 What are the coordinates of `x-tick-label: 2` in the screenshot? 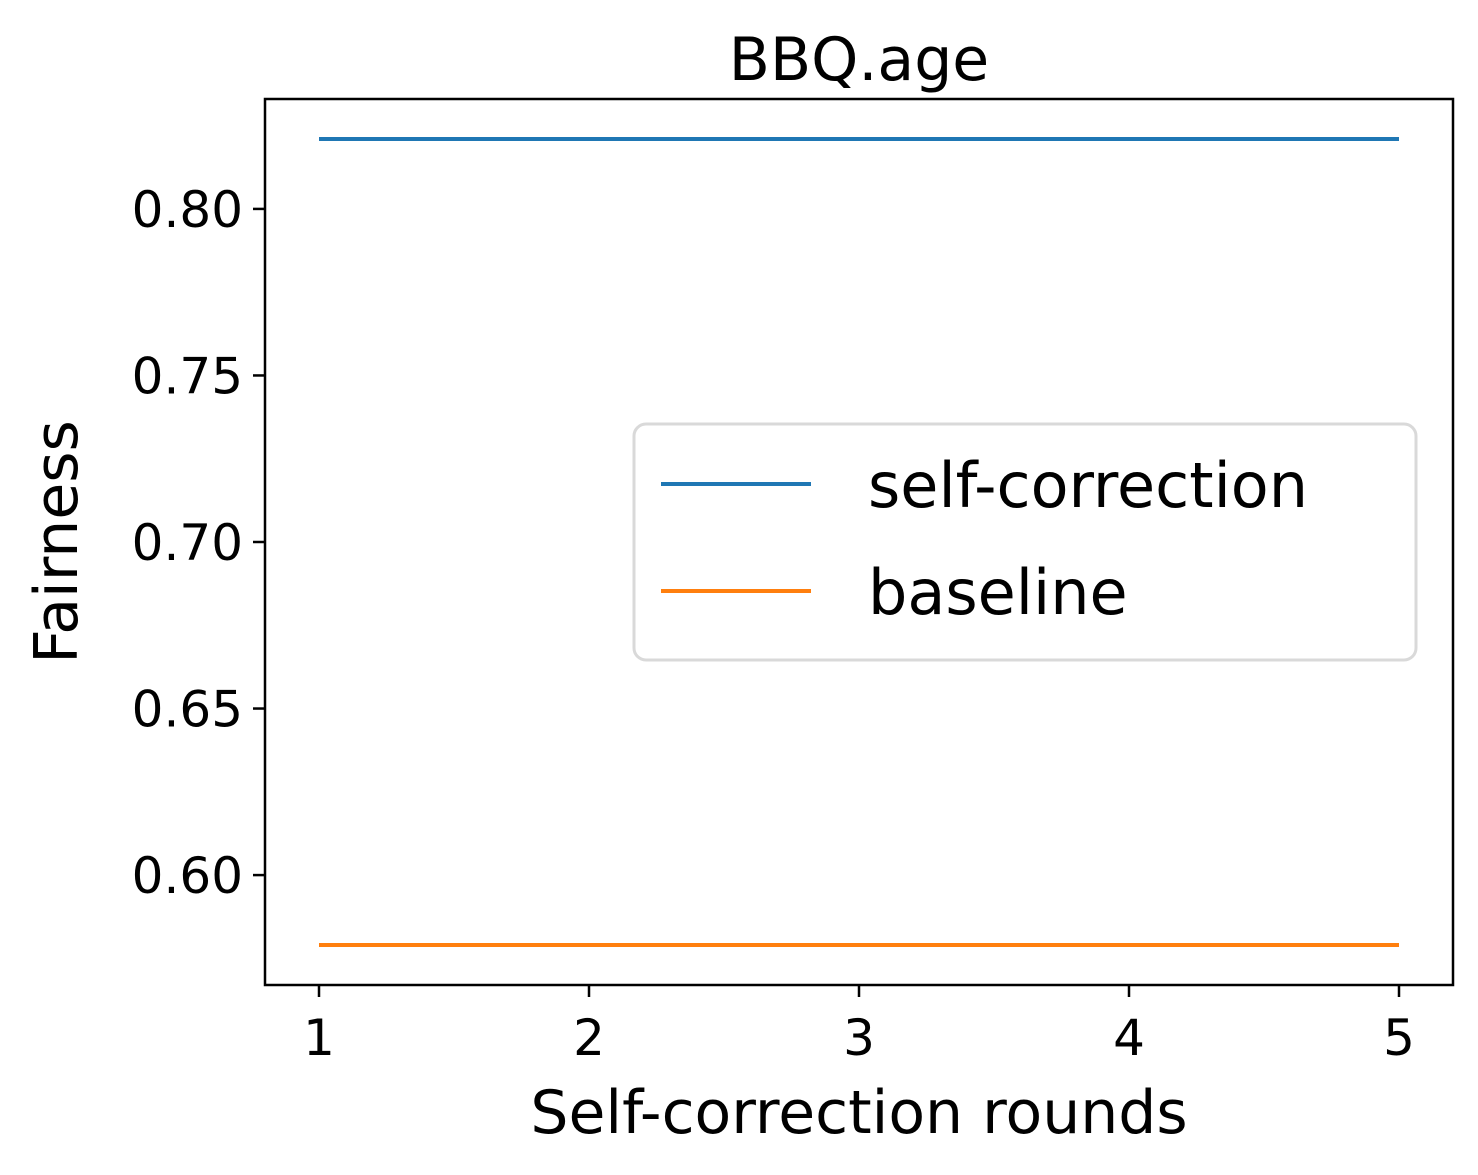 It's located at (589, 1038).